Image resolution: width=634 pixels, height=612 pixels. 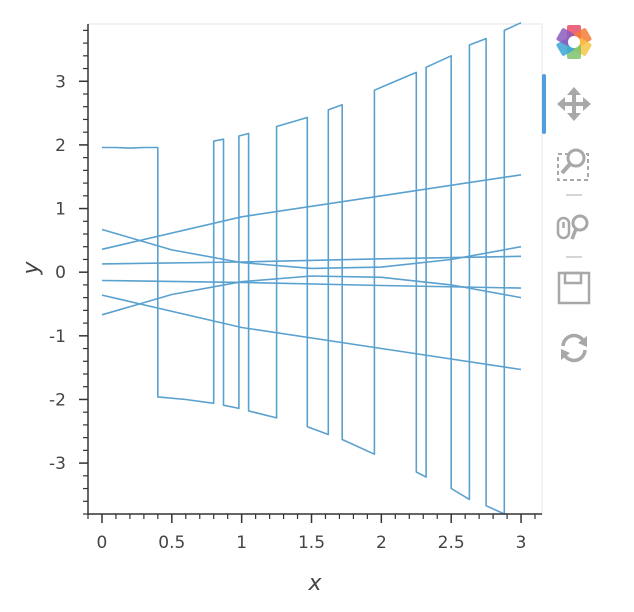 What do you see at coordinates (57, 400) in the screenshot?
I see `y-tick-label: -2` at bounding box center [57, 400].